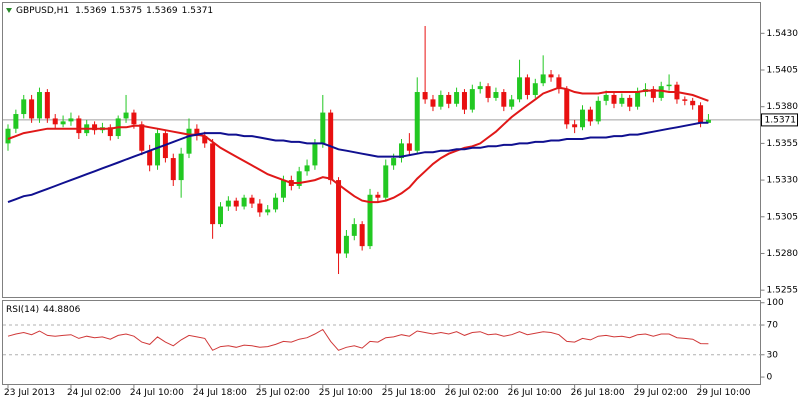 This screenshot has height=400, width=800. I want to click on x-tick-label: 29 Jul 02:00, so click(661, 393).